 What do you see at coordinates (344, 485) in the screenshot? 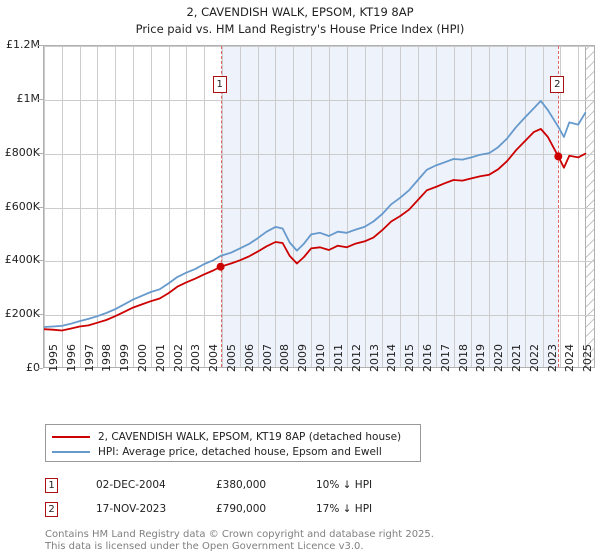
I see `transaction-hpi-delta: 10% ↓ HPI` at bounding box center [344, 485].